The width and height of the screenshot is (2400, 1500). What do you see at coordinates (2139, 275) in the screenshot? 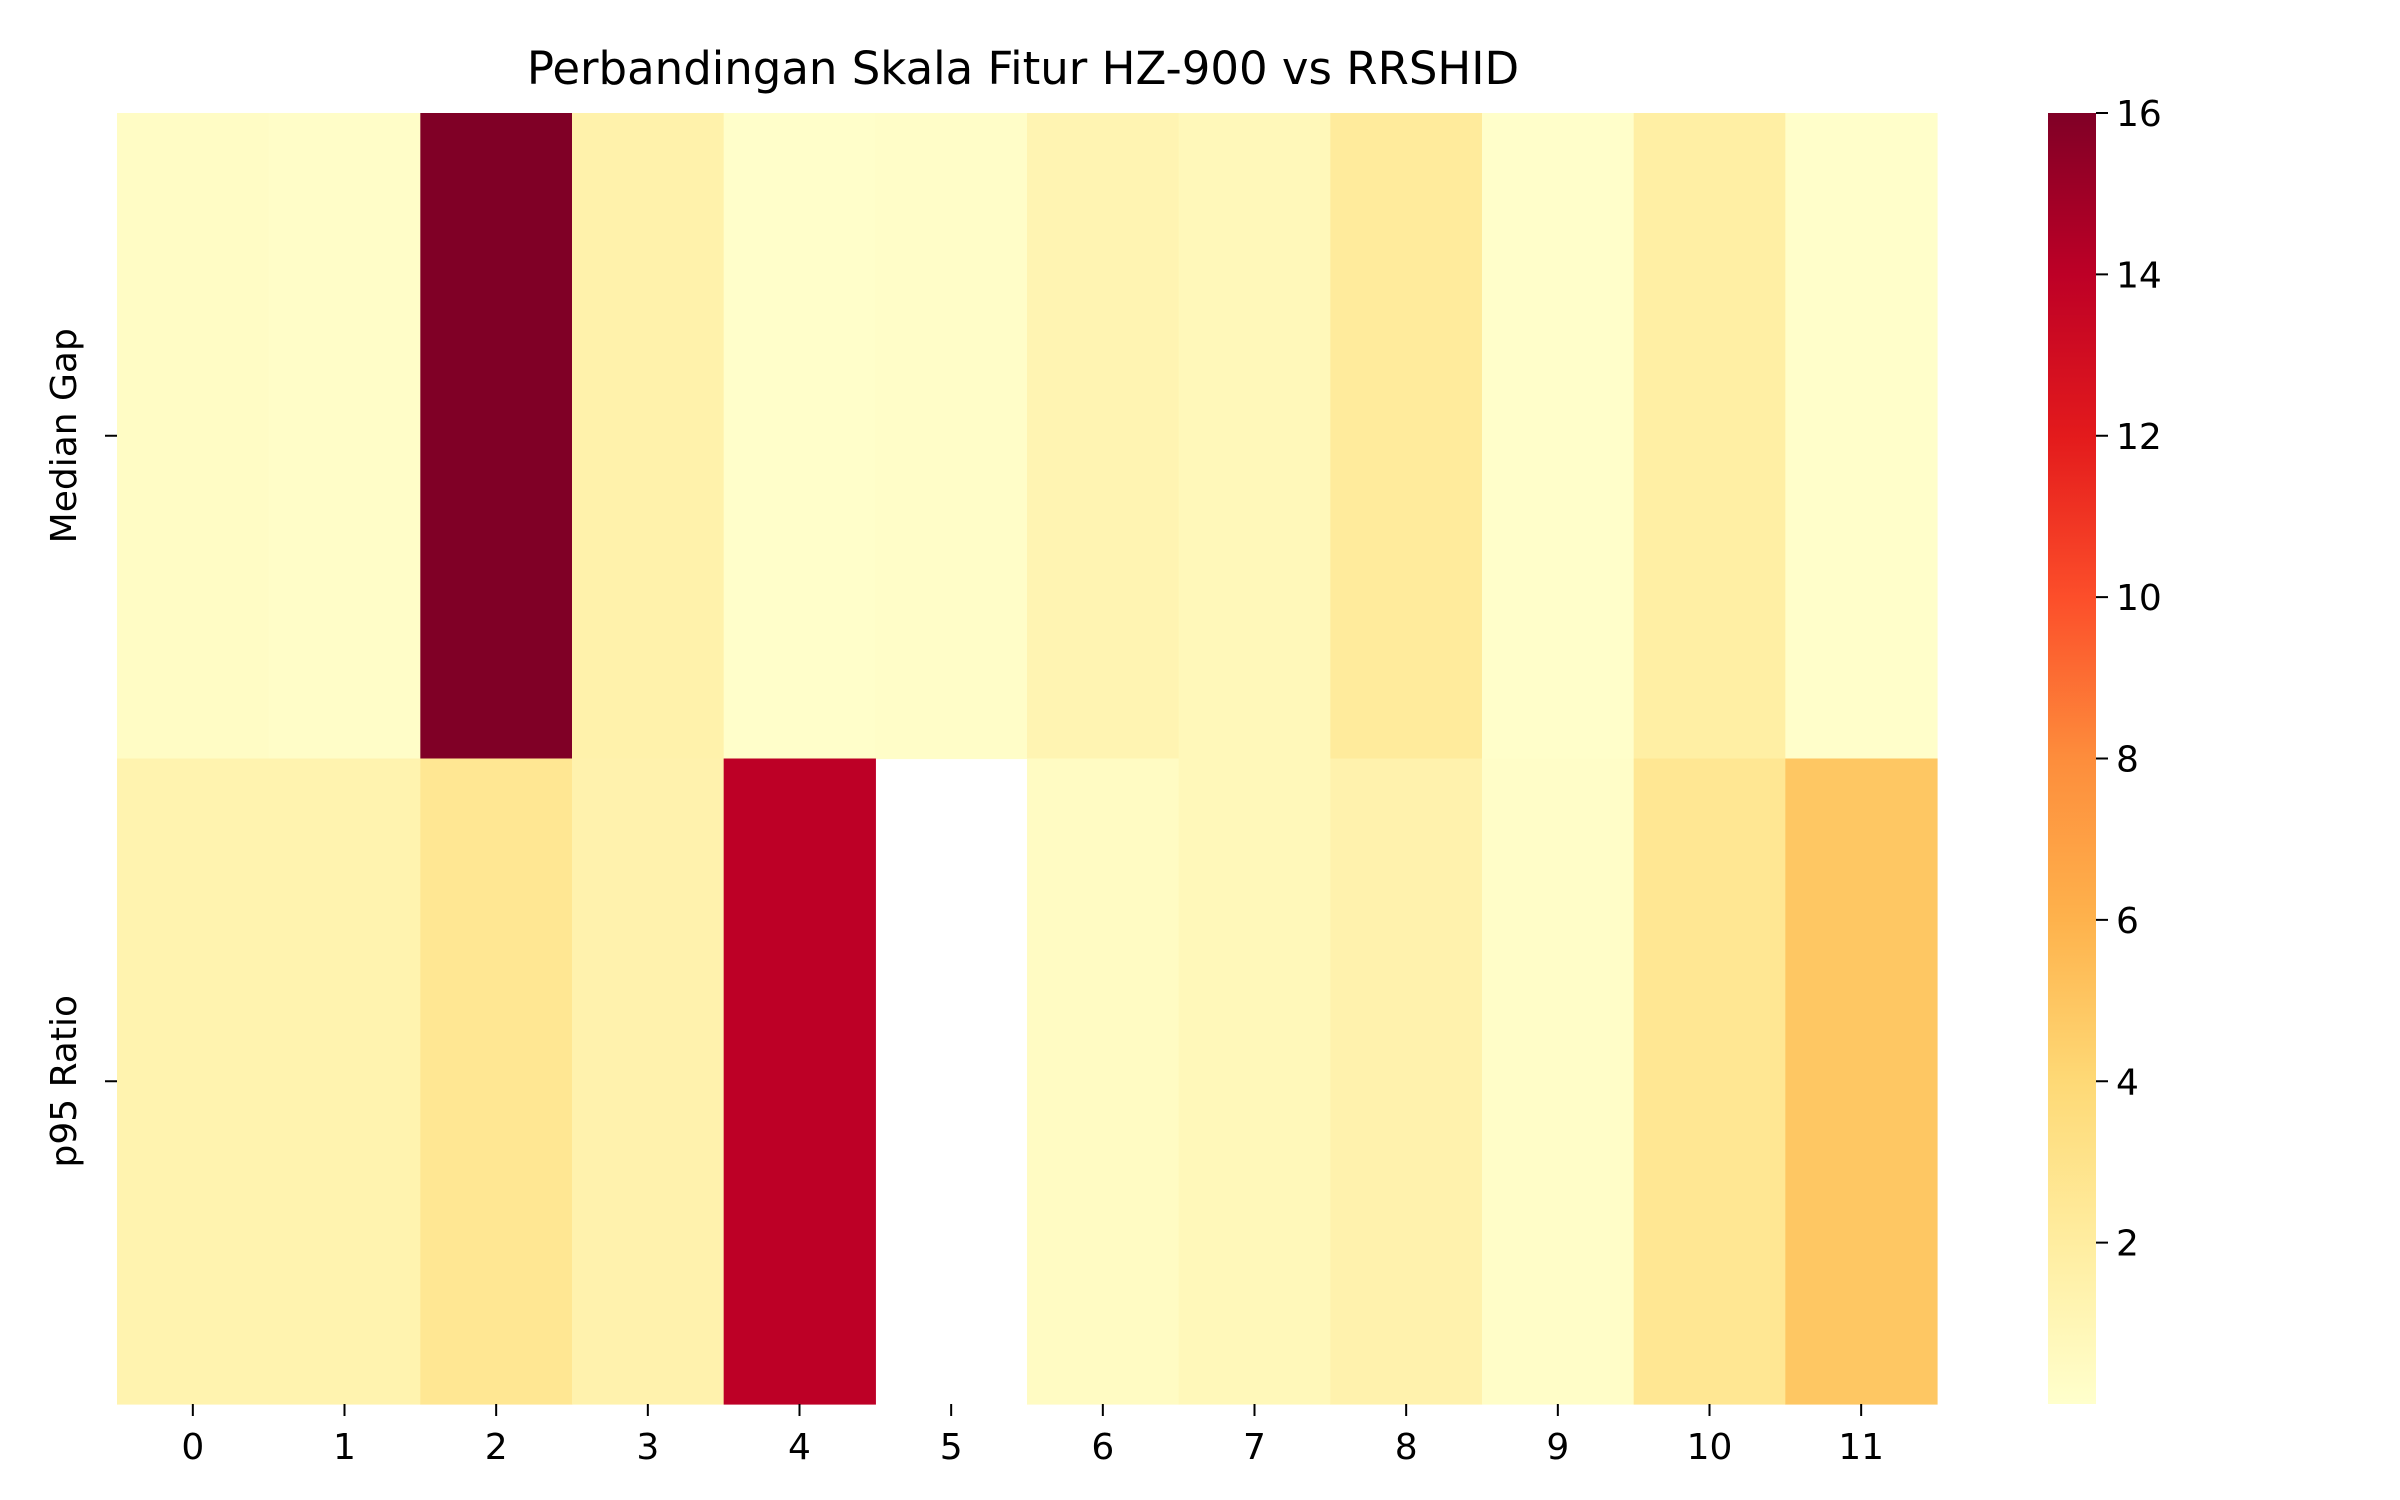
I see `colorbar-tick-label: 14` at bounding box center [2139, 275].